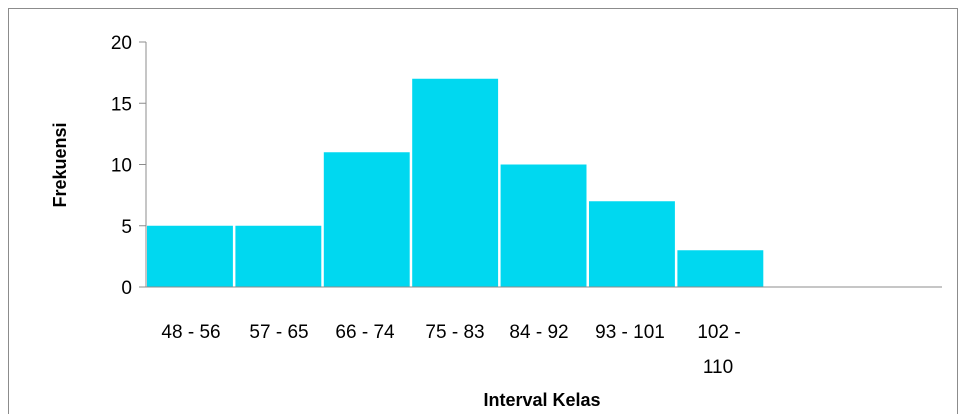 This screenshot has height=414, width=960. What do you see at coordinates (278, 332) in the screenshot?
I see `x-tick-label: 57 - 65` at bounding box center [278, 332].